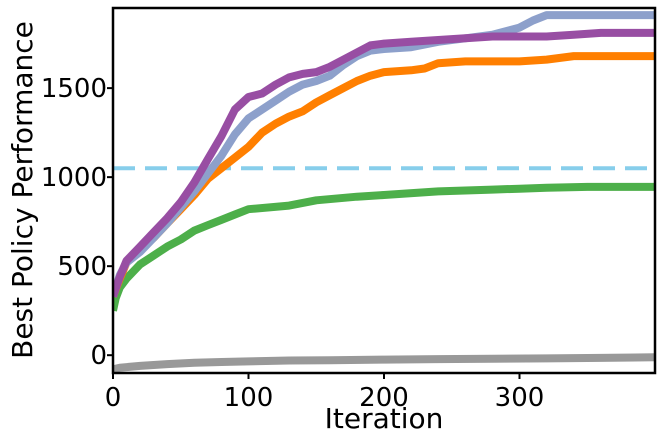 This screenshot has height=443, width=664. I want to click on y-axis: 0 500 1000 1500, so click(77, 222).